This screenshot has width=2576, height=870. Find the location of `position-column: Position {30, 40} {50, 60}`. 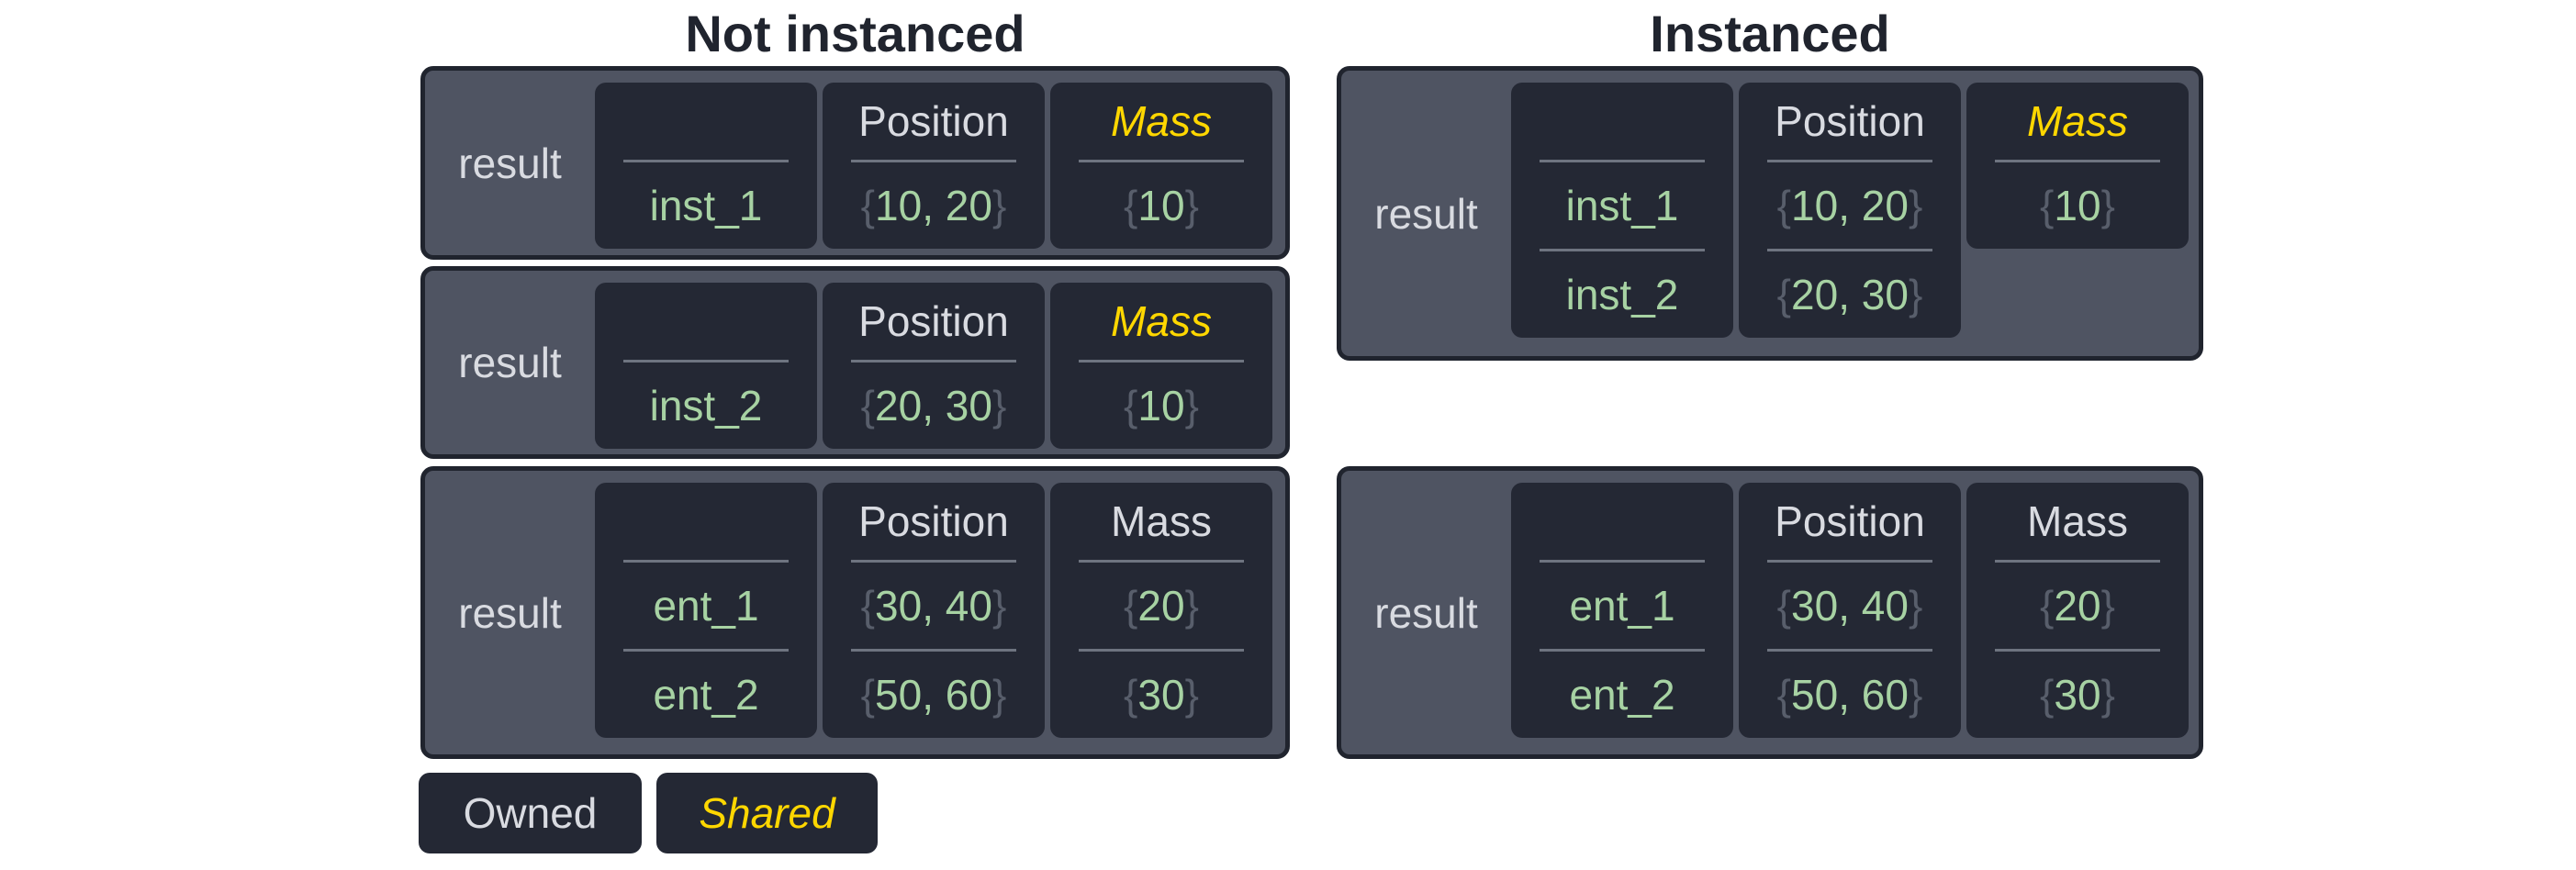

position-column: Position {30, 40} {50, 60} is located at coordinates (1850, 610).